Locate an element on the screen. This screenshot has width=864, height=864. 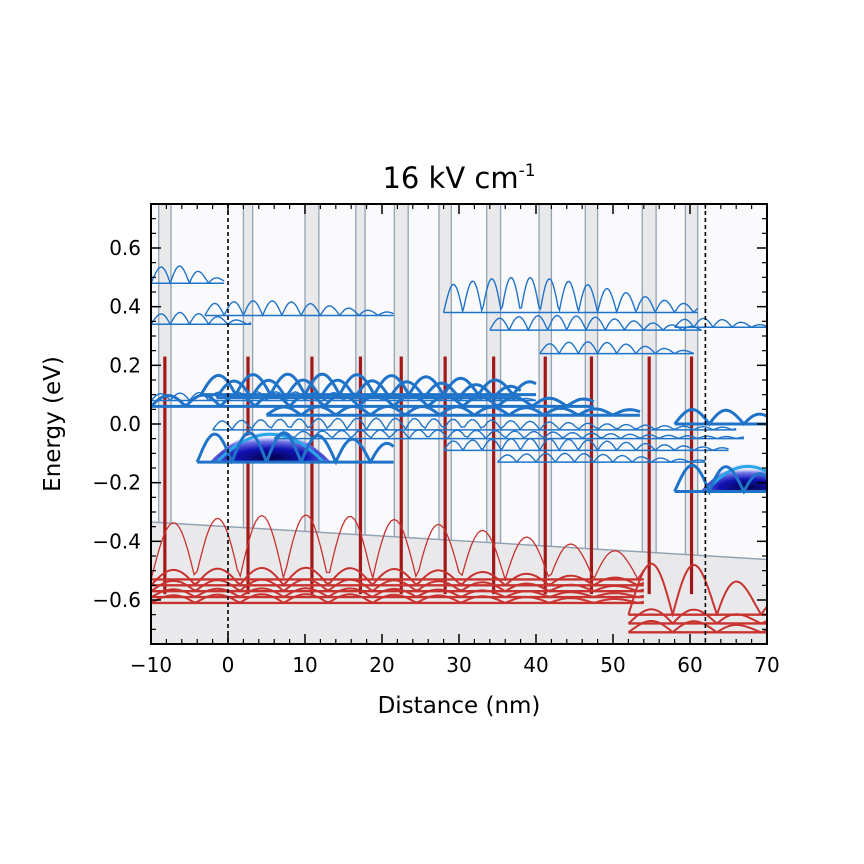
electron-density-edge is located at coordinates (736, 479).